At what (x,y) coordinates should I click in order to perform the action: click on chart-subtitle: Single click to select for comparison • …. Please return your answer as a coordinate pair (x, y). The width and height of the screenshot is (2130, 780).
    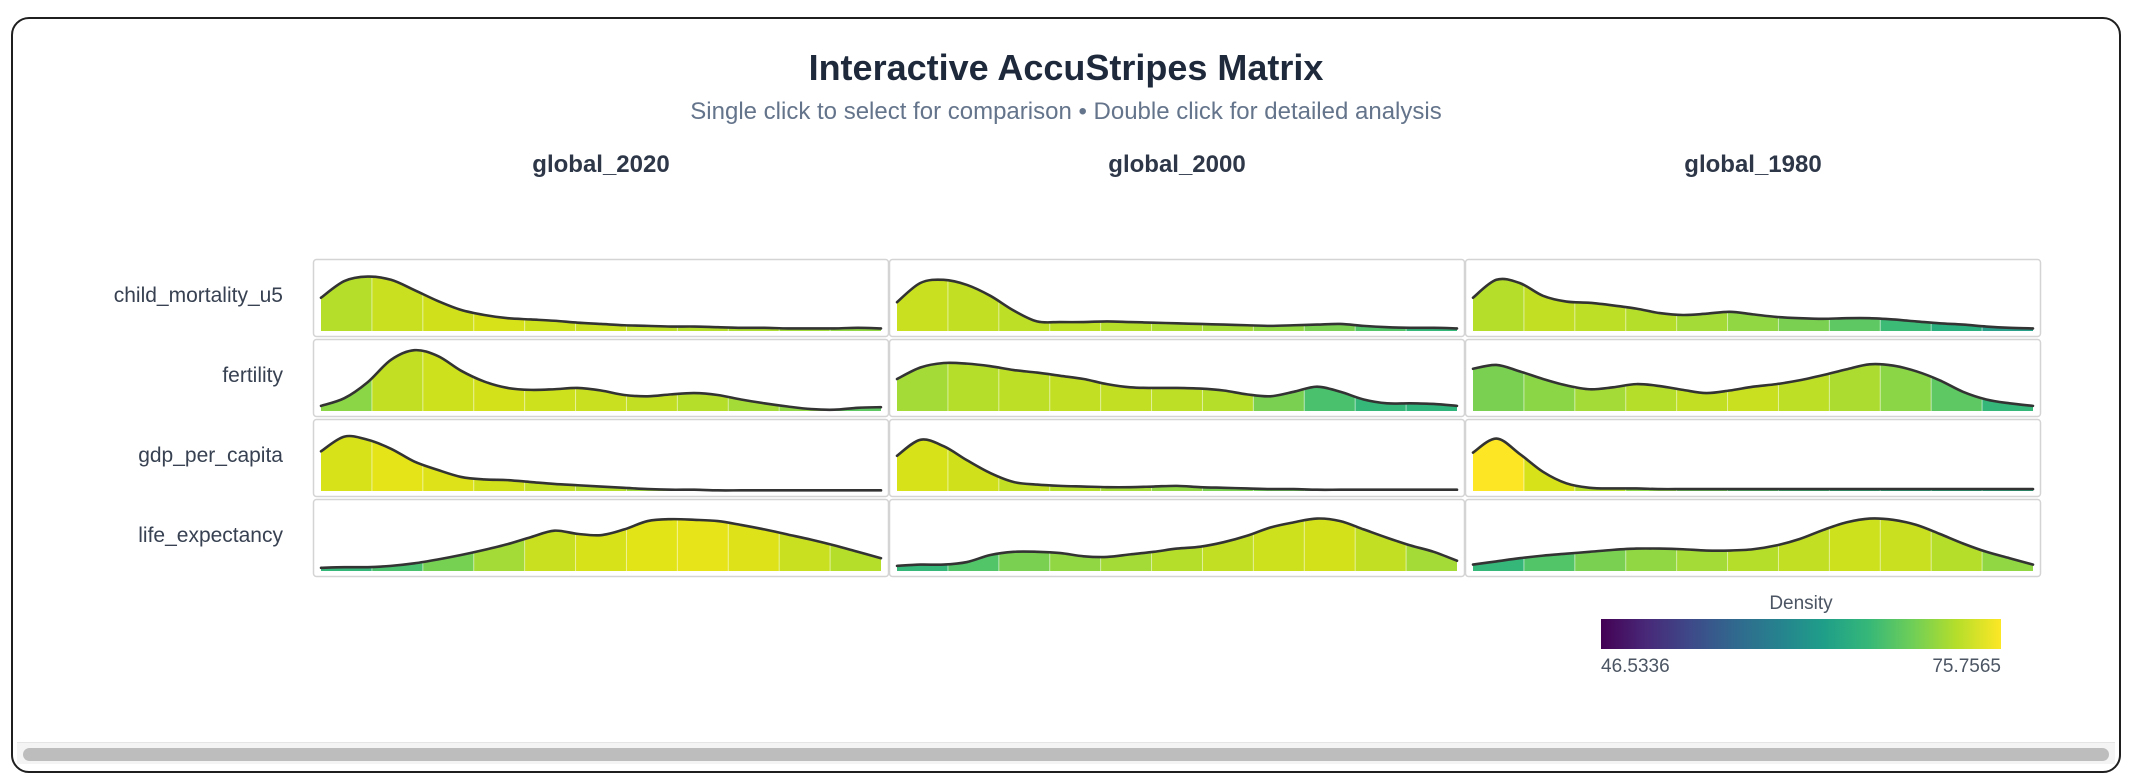
    Looking at the image, I should click on (1066, 111).